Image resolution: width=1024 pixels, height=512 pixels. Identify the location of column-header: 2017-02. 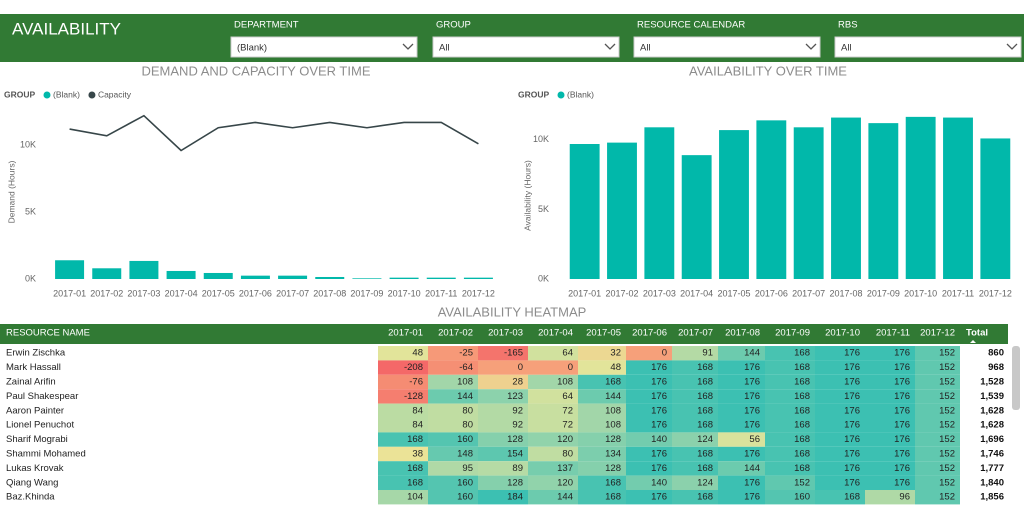
(455, 333).